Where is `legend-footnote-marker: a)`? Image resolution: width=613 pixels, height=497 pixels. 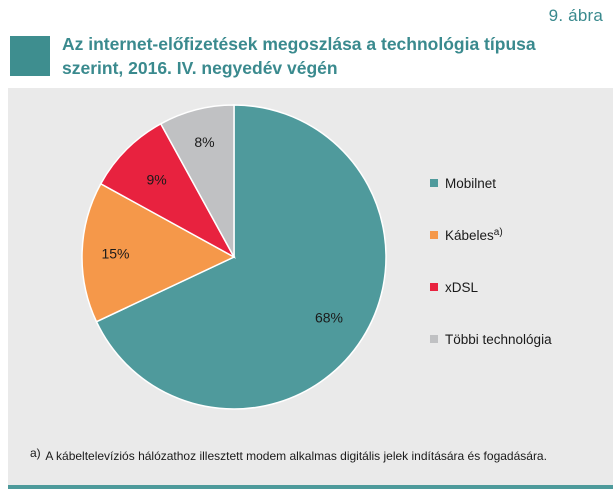 legend-footnote-marker: a) is located at coordinates (498, 232).